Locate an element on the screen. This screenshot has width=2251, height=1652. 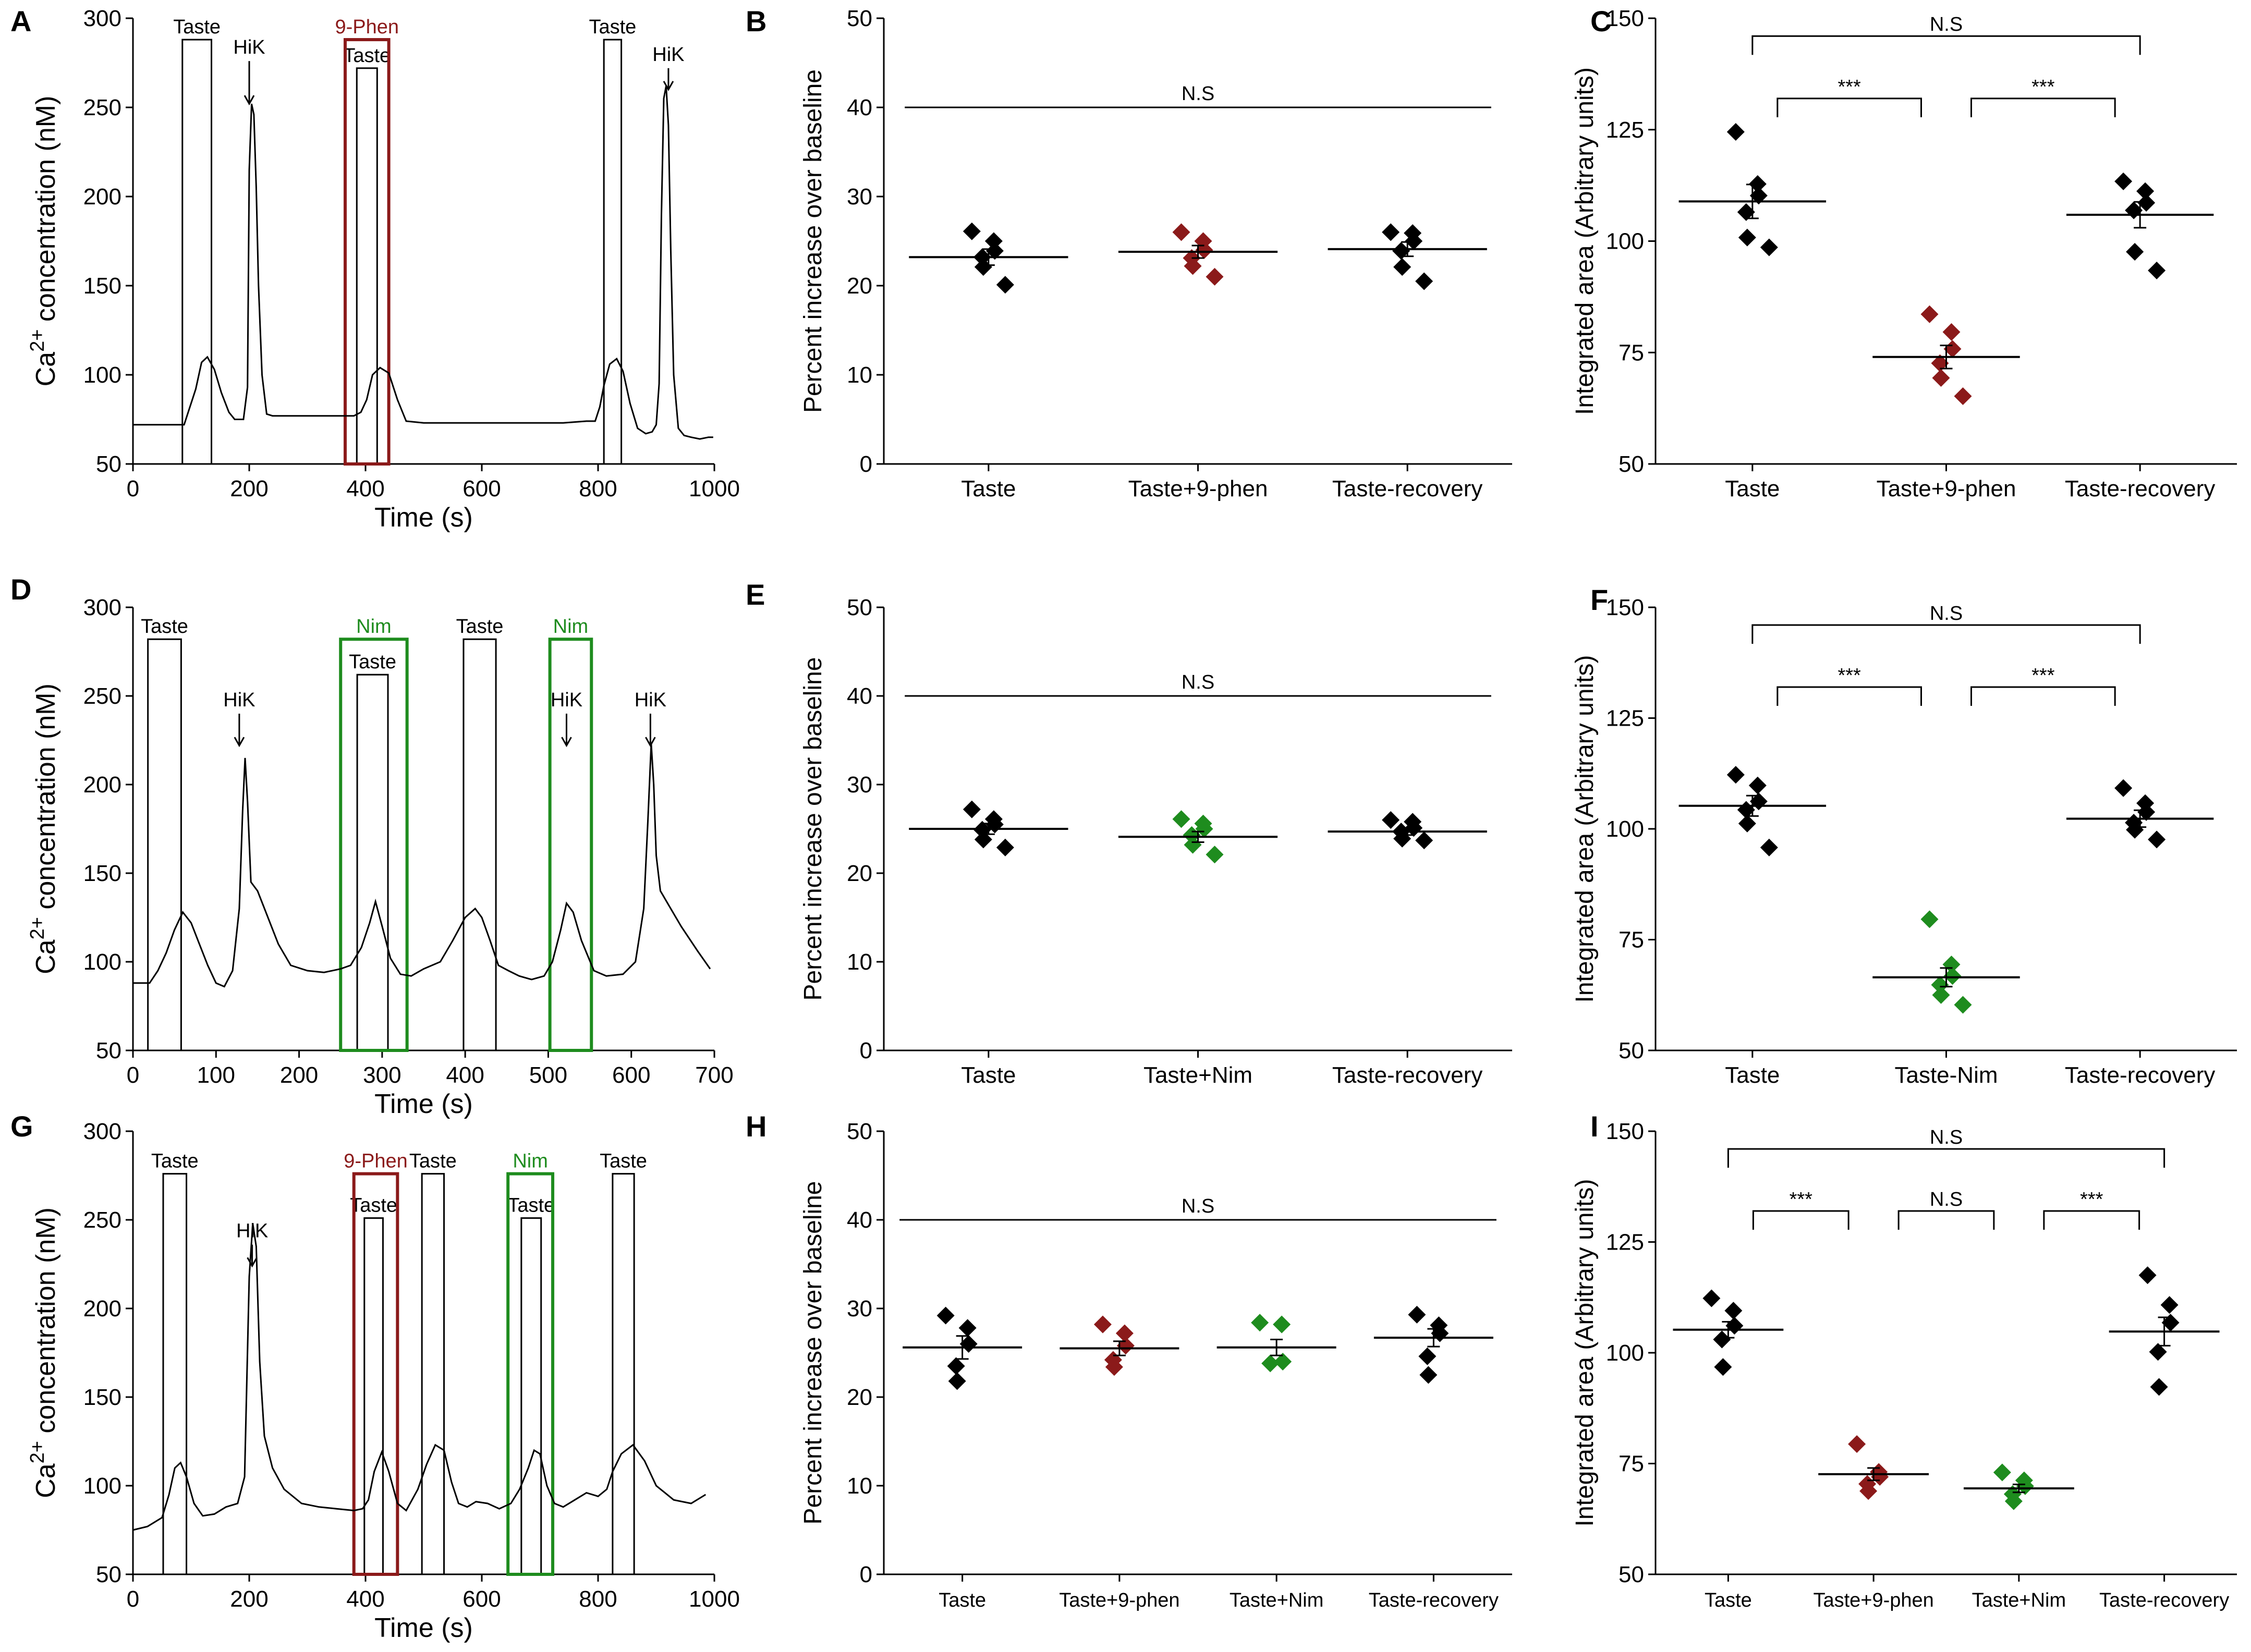
x-tick-label: 400 is located at coordinates (465, 1075).